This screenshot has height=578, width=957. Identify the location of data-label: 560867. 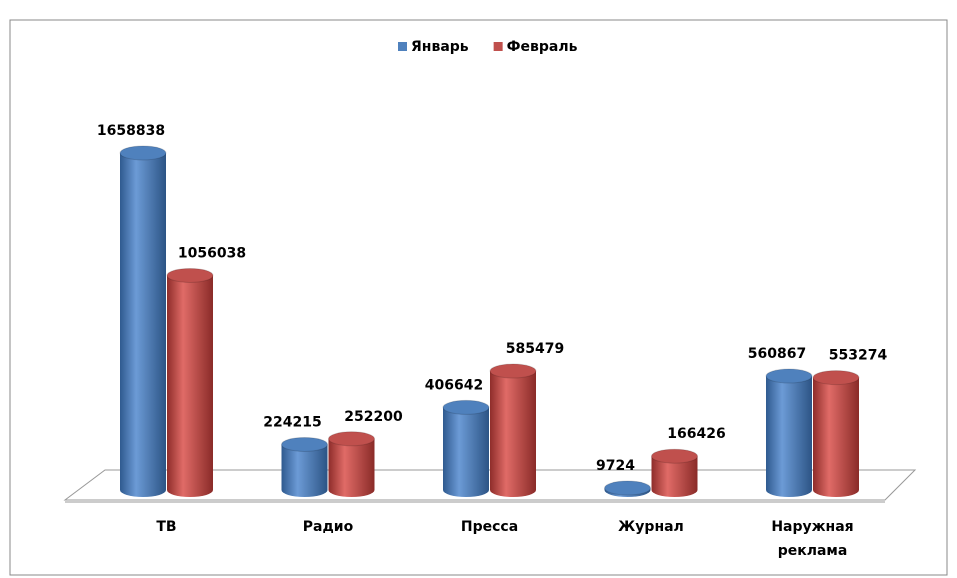
(777, 354).